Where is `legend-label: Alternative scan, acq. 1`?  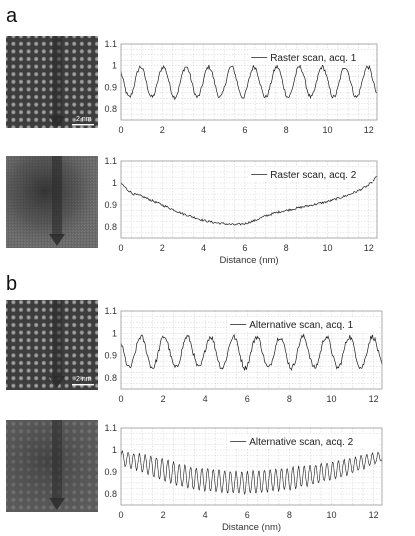 legend-label: Alternative scan, acq. 1 is located at coordinates (301, 325).